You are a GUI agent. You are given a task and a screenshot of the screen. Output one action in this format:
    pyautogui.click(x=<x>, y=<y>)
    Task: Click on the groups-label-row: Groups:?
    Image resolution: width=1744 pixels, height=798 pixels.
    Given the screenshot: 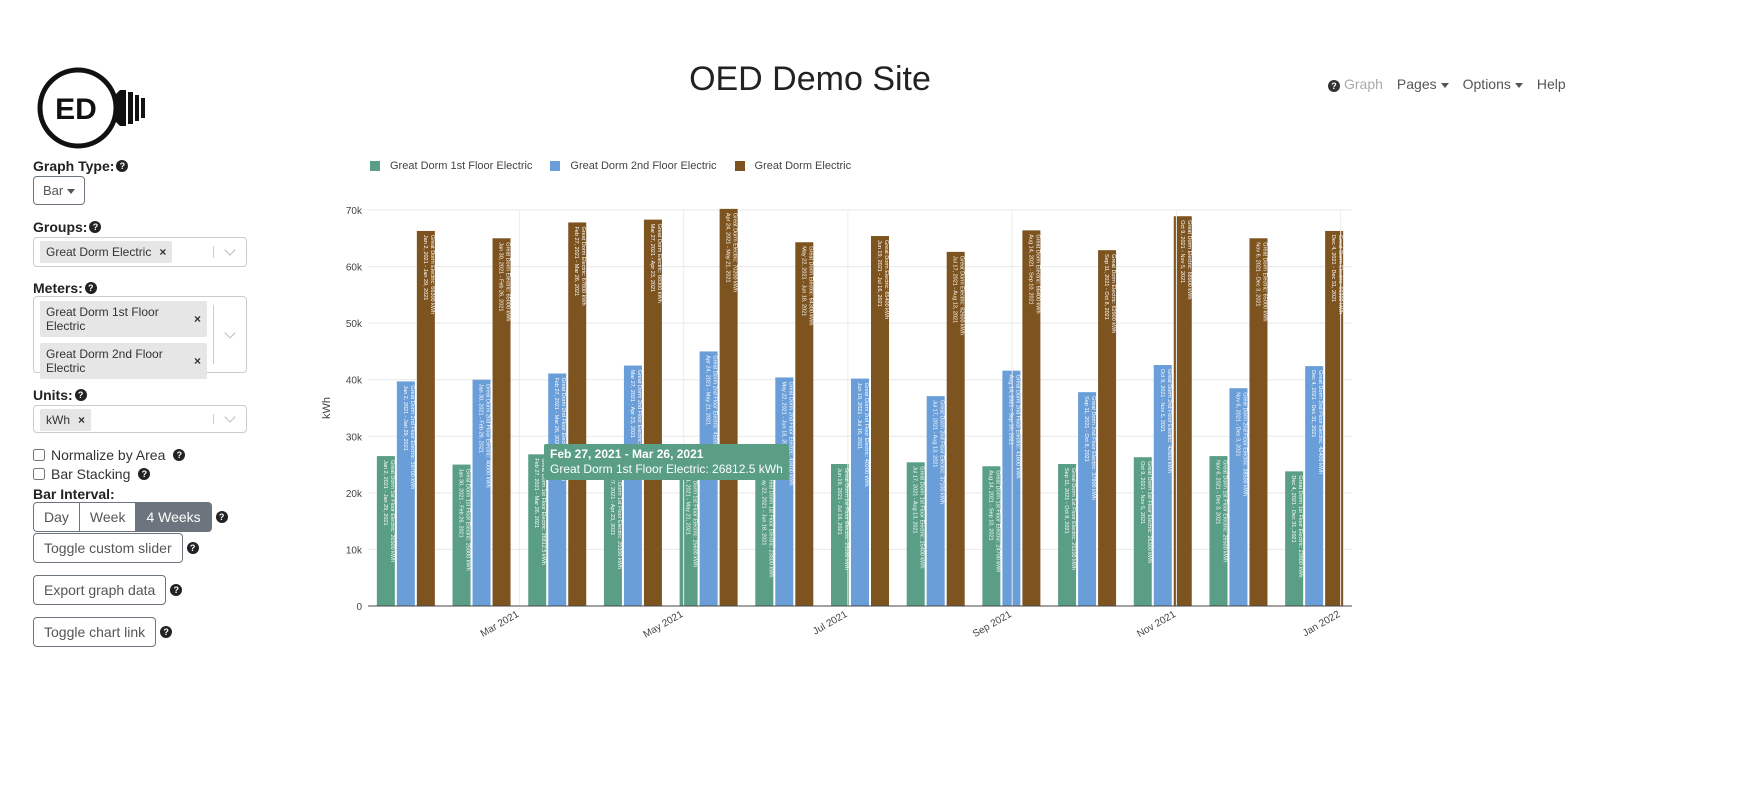 What is the action you would take?
    pyautogui.click(x=67, y=227)
    